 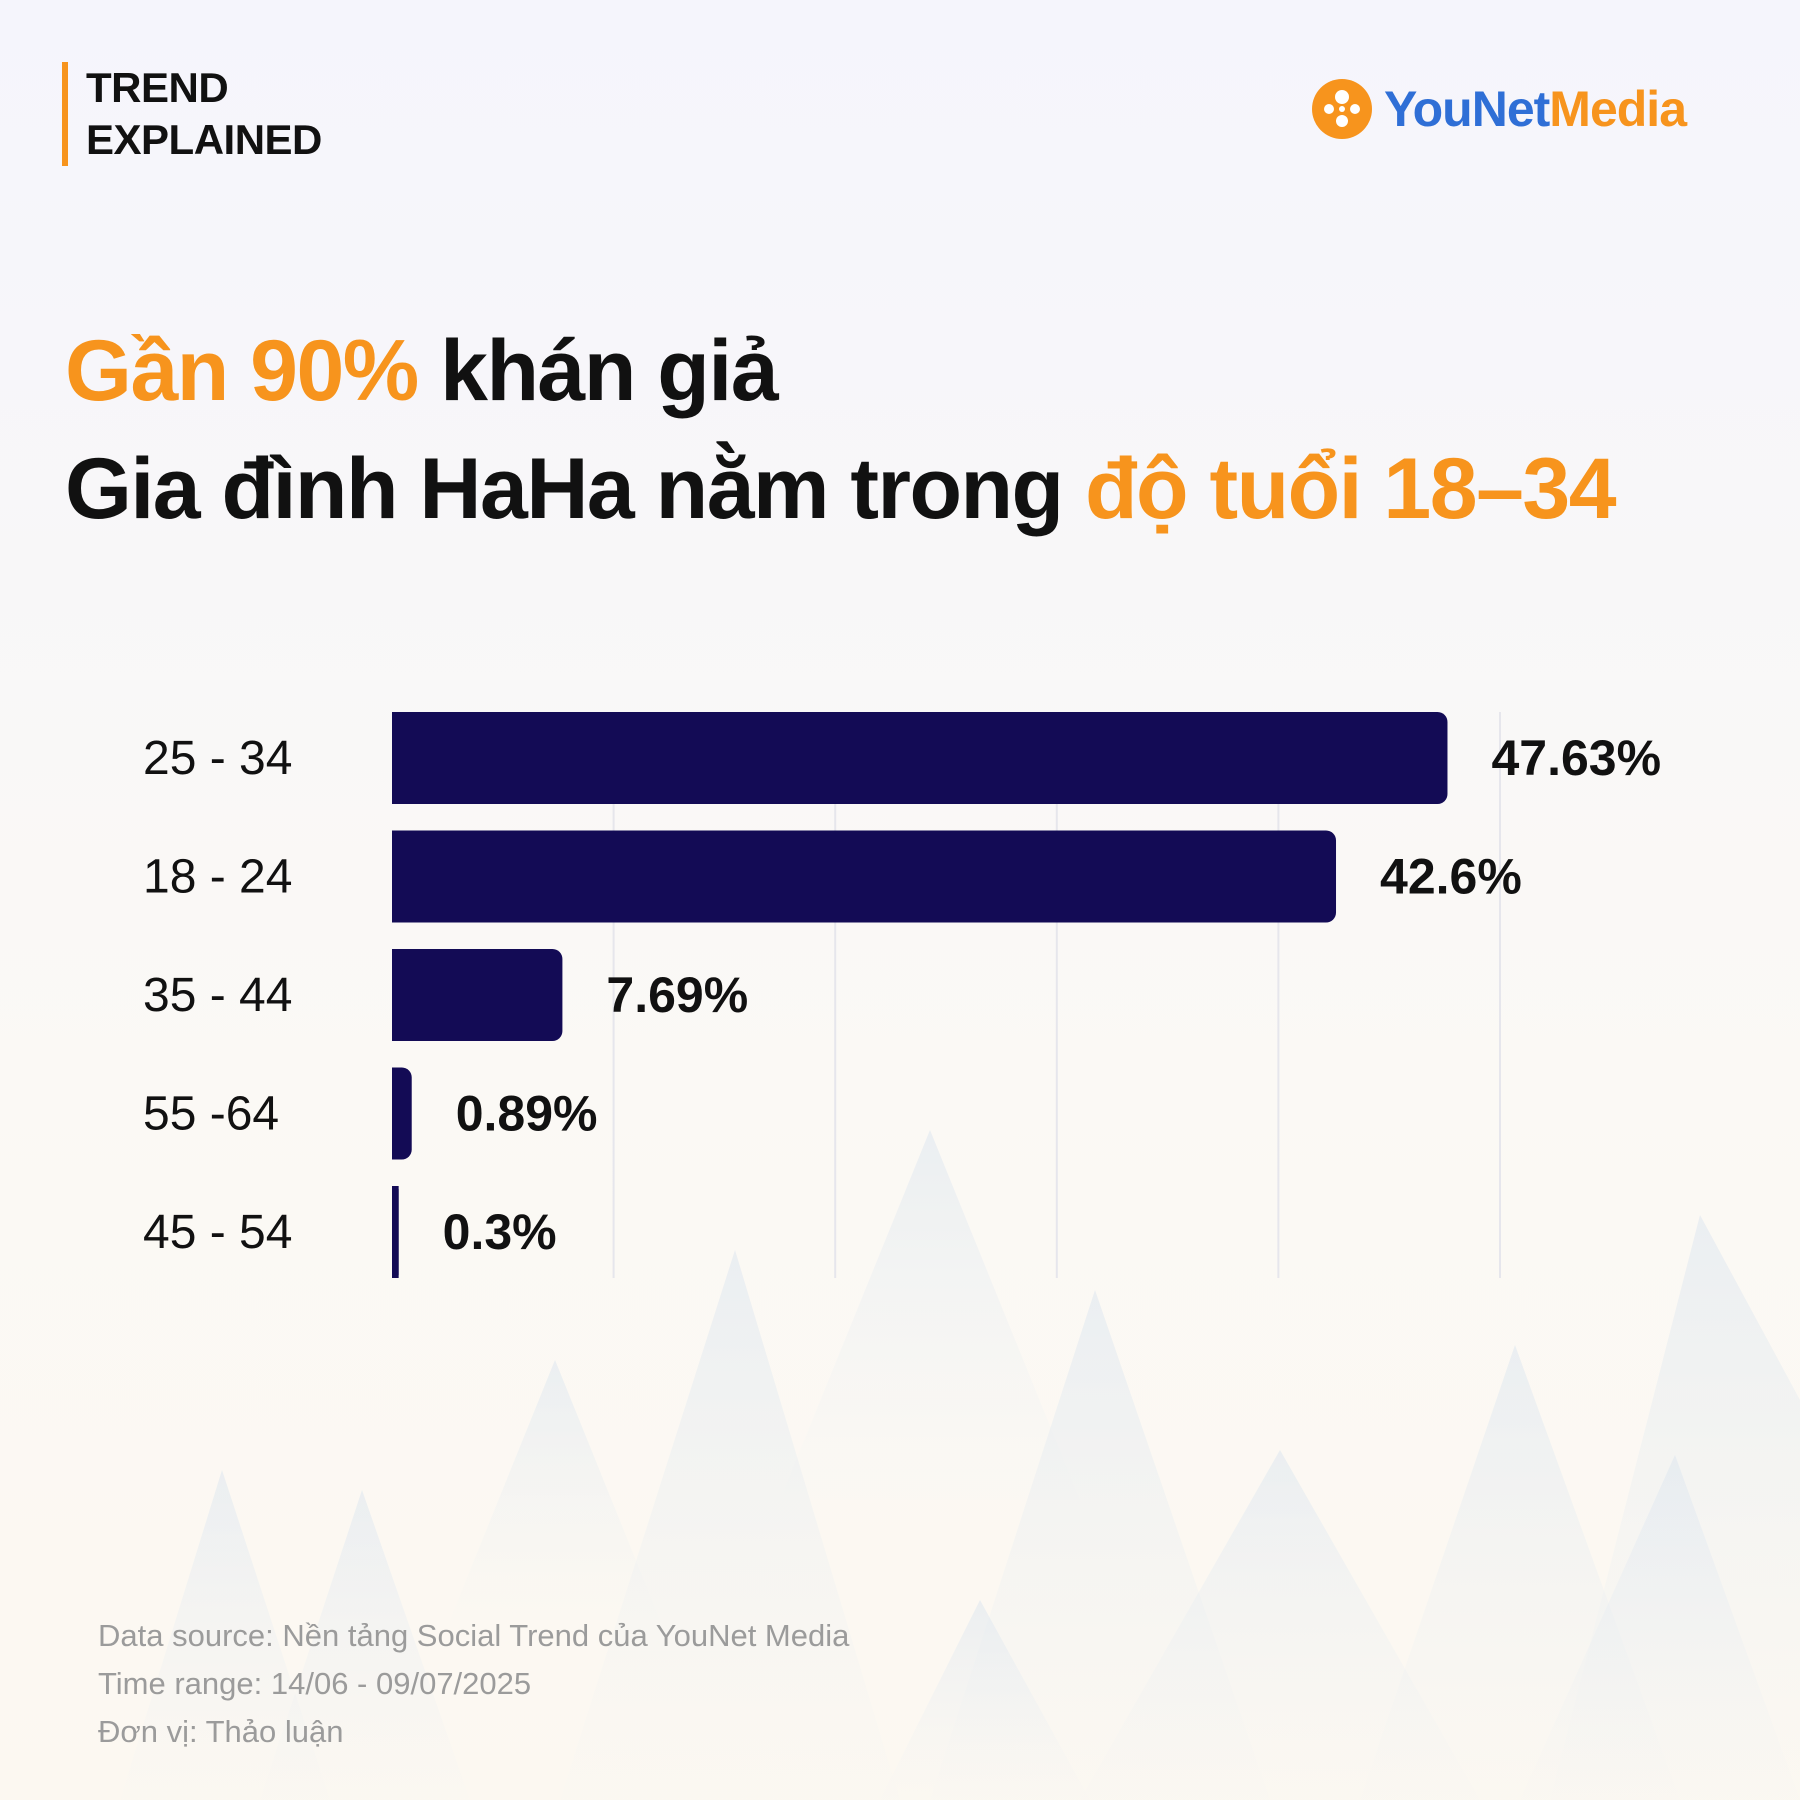 I want to click on category-label: 55 -64, so click(x=211, y=1114).